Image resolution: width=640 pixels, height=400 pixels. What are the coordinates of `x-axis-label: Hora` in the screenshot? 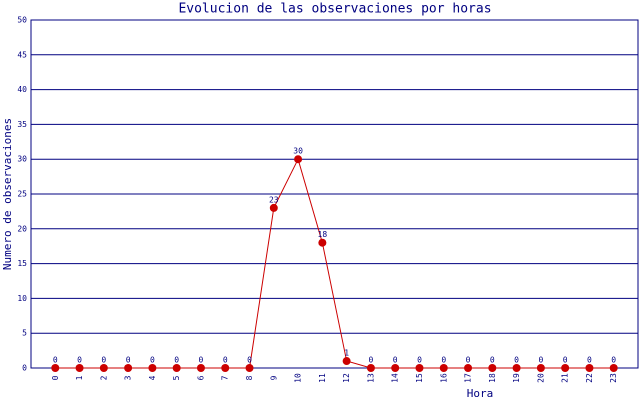 It's located at (480, 393).